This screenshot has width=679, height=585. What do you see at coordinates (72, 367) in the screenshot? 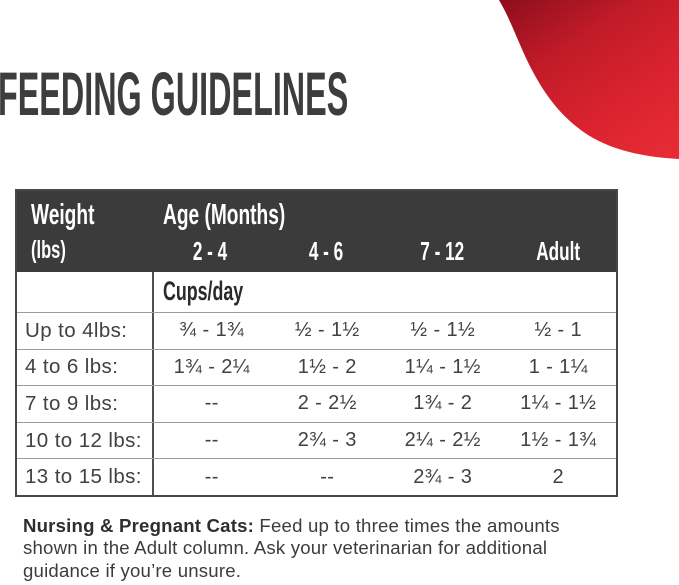
I see `weight-cell: 4 to 6 lbs:` at bounding box center [72, 367].